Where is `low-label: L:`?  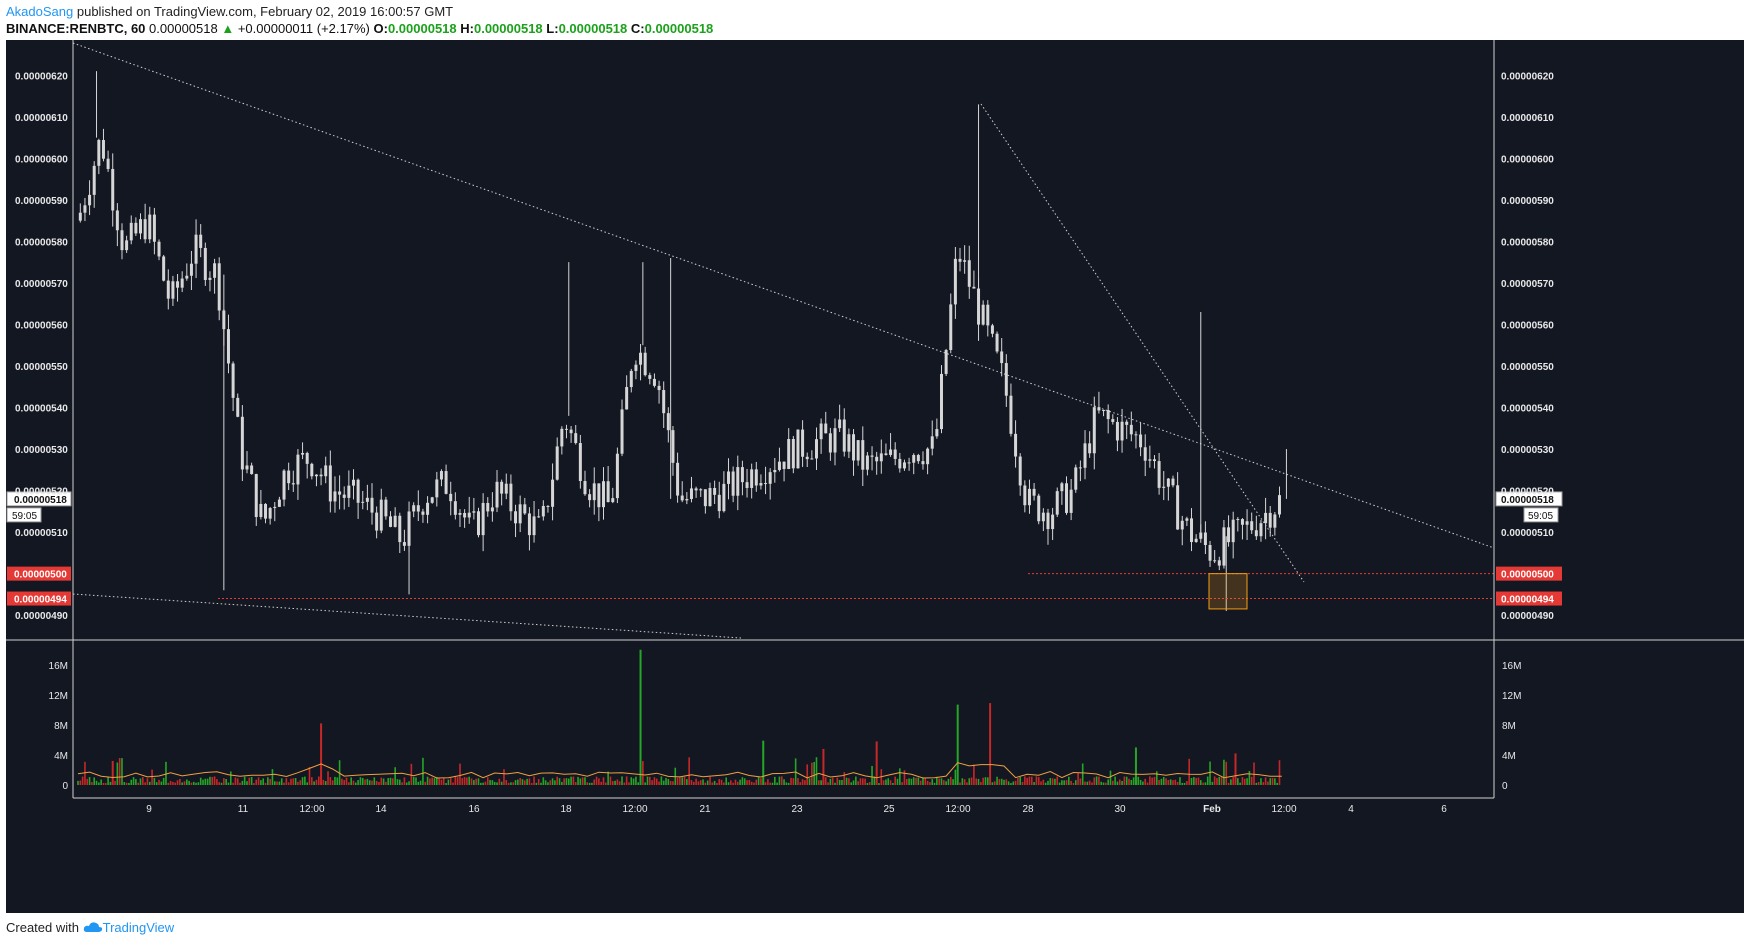
low-label: L: is located at coordinates (552, 28).